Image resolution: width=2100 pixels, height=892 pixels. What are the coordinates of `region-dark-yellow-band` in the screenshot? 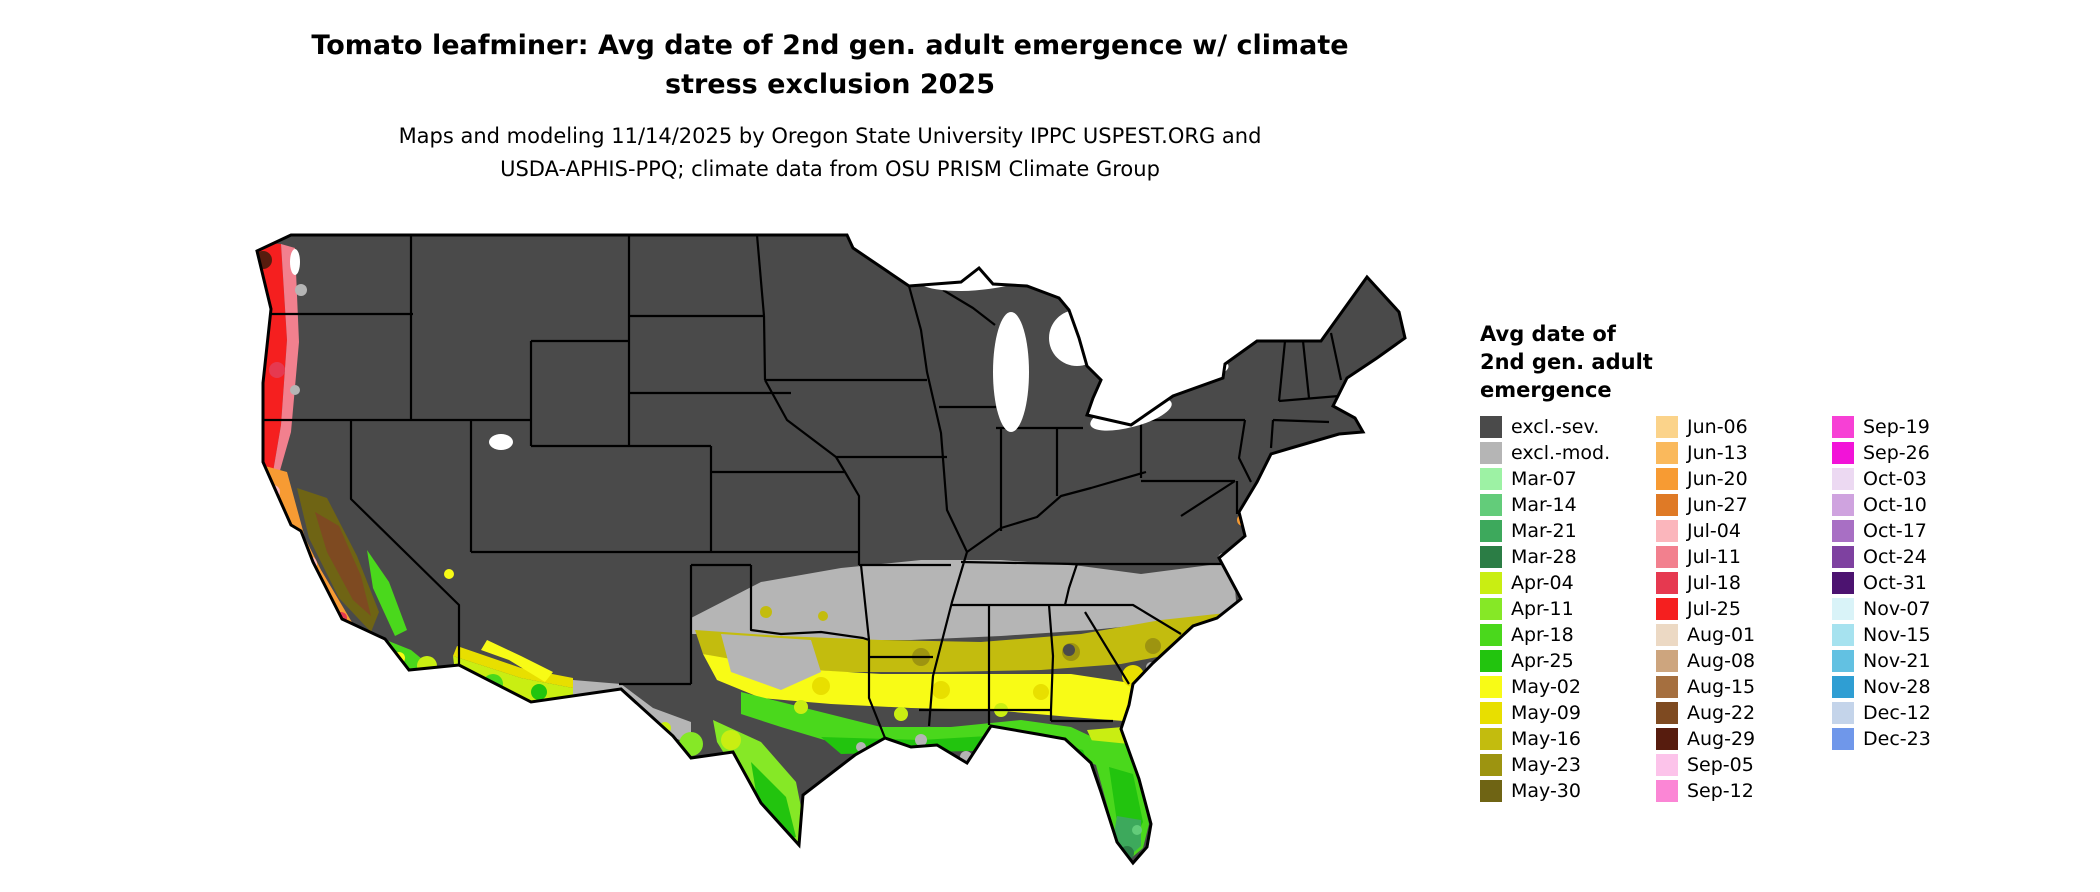 It's located at (967, 642).